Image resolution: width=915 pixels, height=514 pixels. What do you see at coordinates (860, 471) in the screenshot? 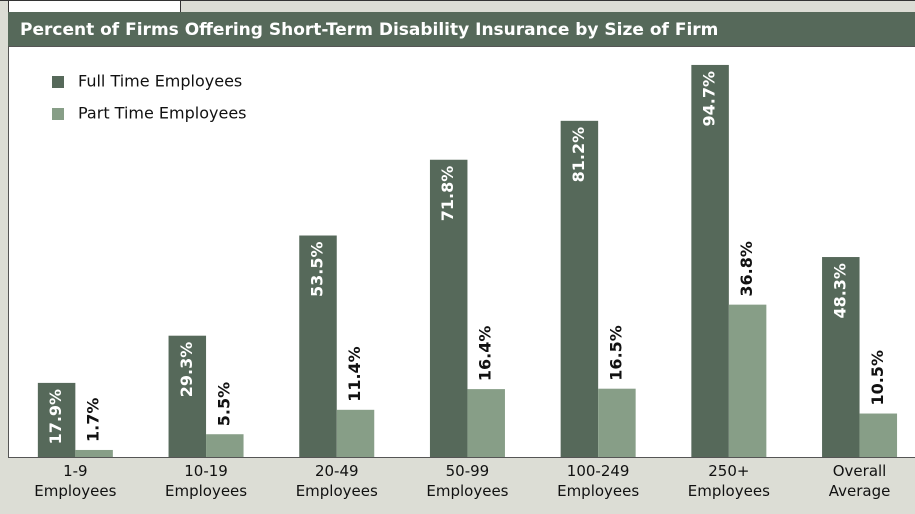
I see `x-tick-line: Overall` at bounding box center [860, 471].